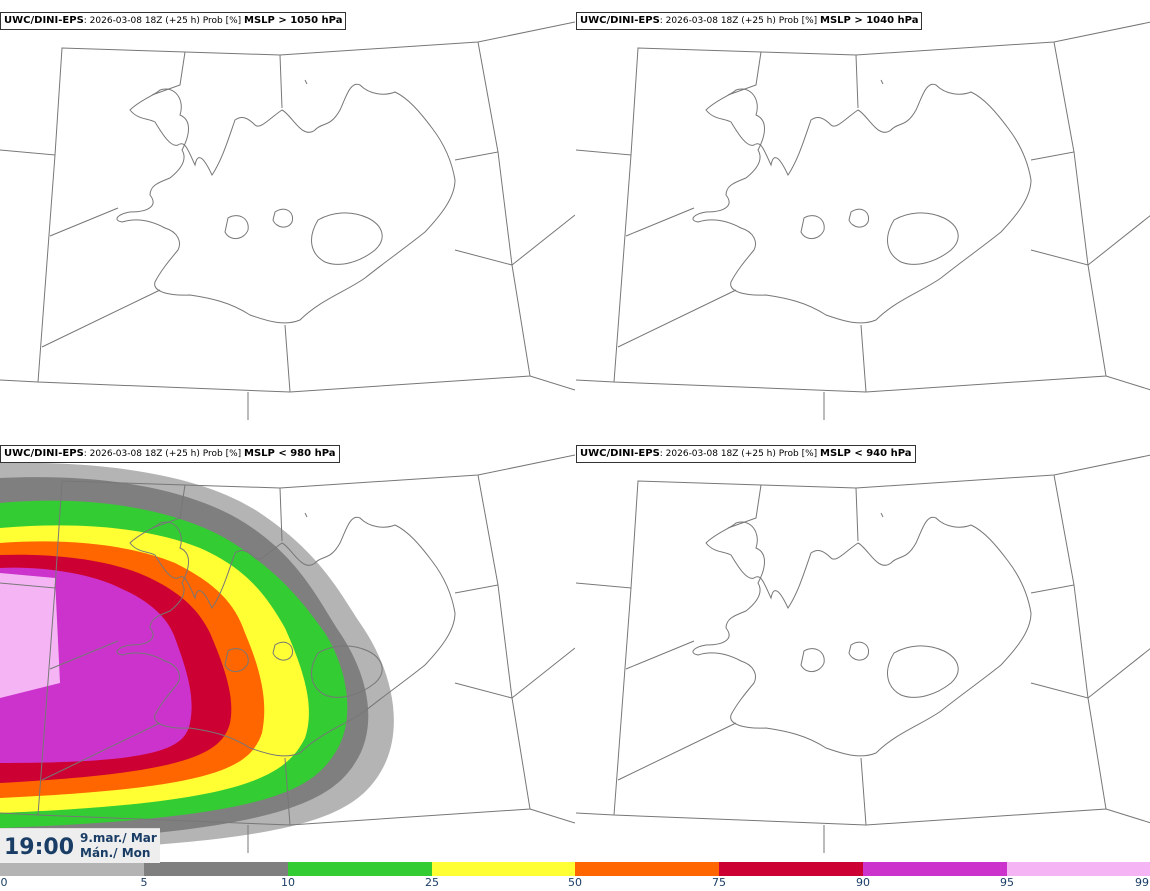 This screenshot has height=891, width=1150. I want to click on colorbar-tick: 25, so click(432, 882).